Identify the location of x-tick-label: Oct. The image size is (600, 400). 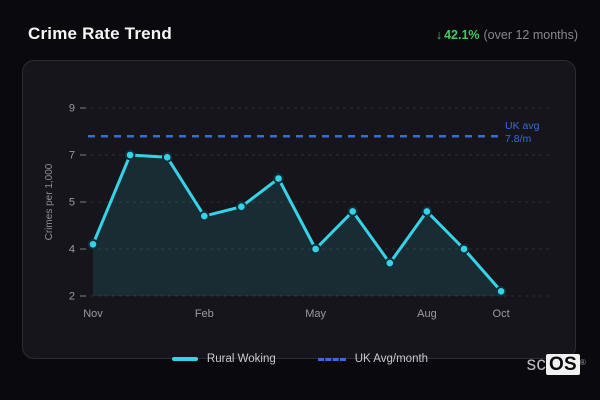
(501, 314).